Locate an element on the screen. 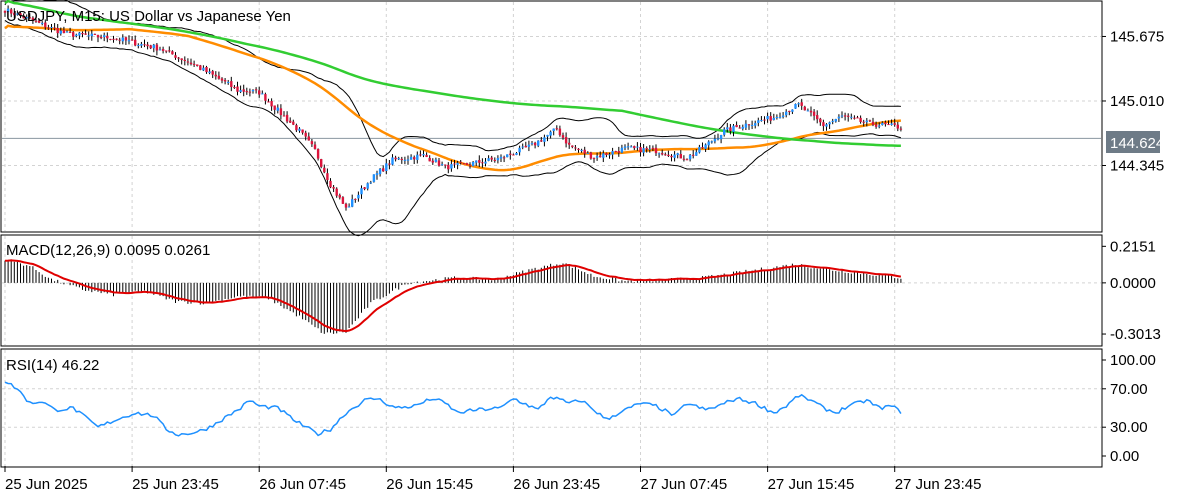 The image size is (1200, 500). time-tick-label: 27 Jun 07:45 is located at coordinates (684, 484).